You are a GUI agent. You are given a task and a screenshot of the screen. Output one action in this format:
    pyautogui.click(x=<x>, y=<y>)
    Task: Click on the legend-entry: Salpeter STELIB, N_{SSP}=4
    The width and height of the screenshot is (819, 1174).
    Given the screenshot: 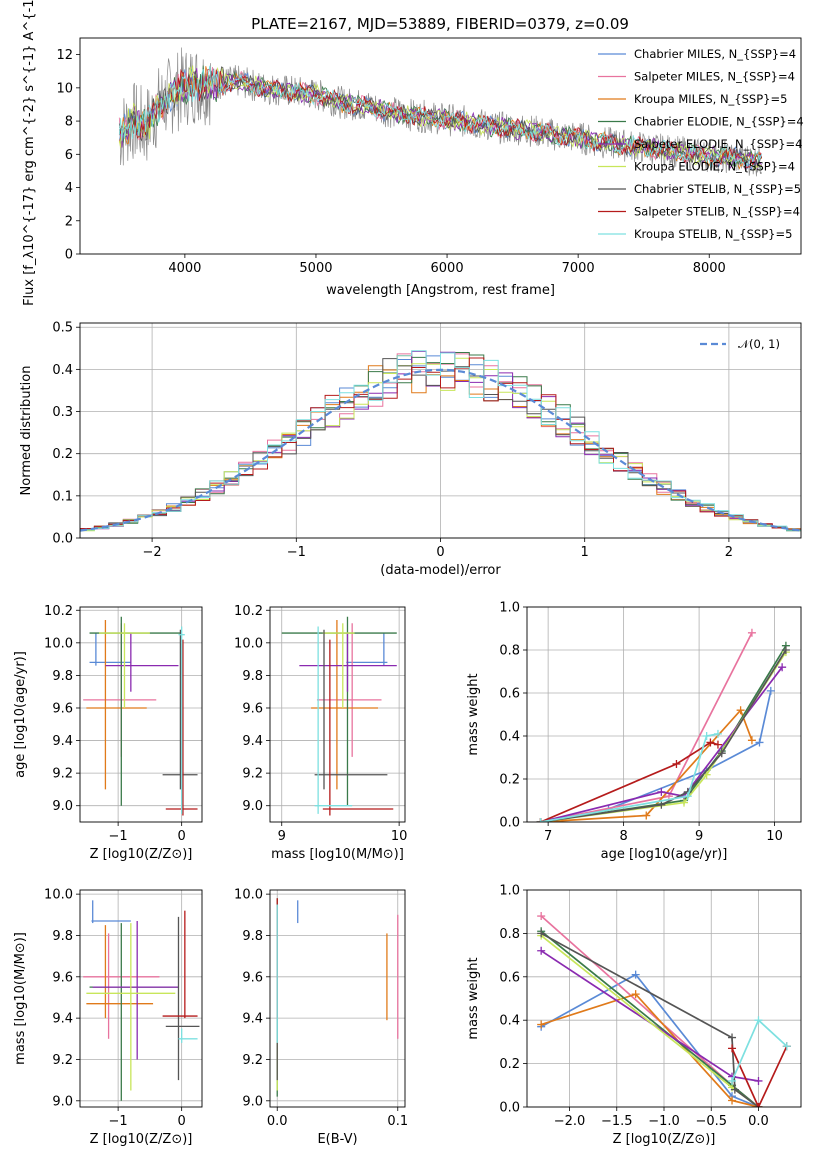 What is the action you would take?
    pyautogui.click(x=717, y=212)
    